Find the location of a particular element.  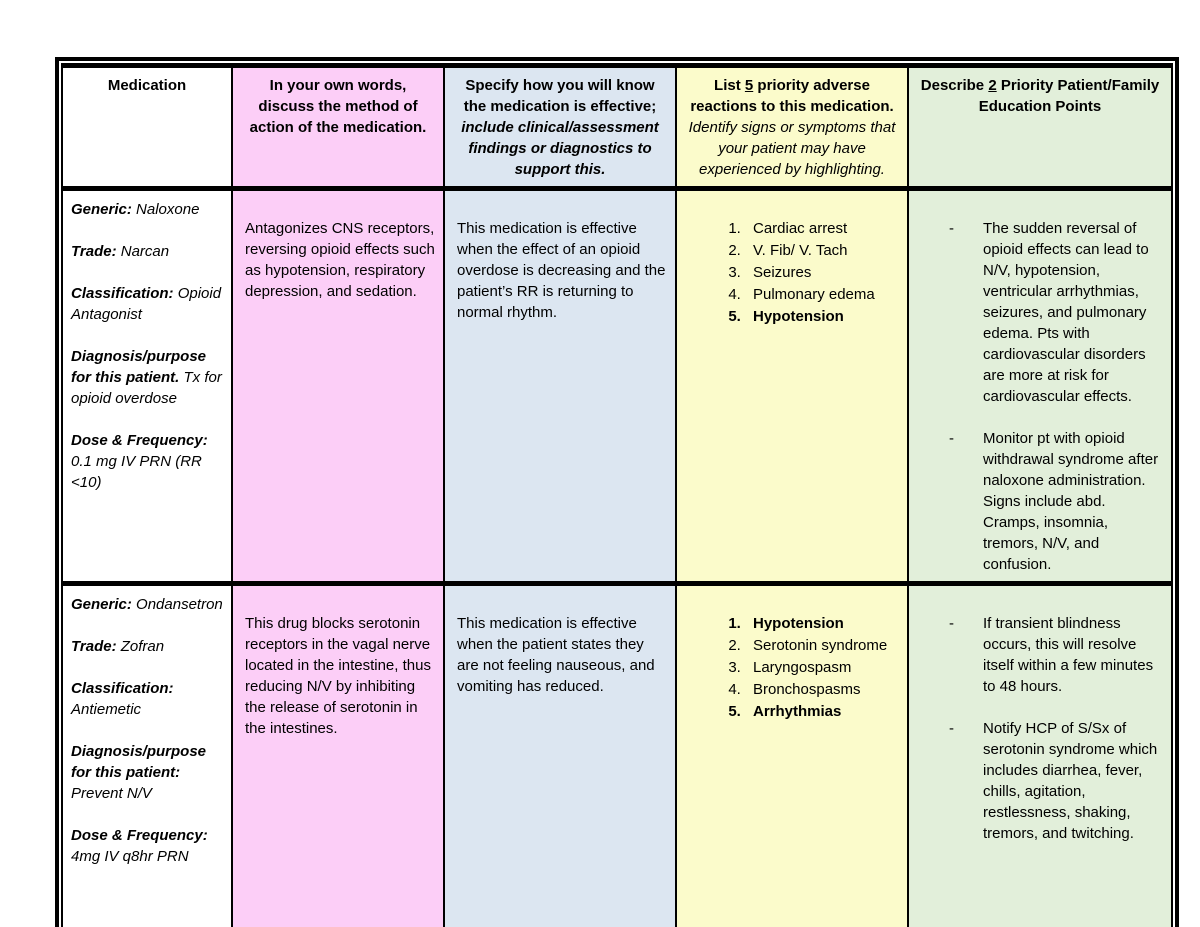

header-education-number: 2 is located at coordinates (992, 85).